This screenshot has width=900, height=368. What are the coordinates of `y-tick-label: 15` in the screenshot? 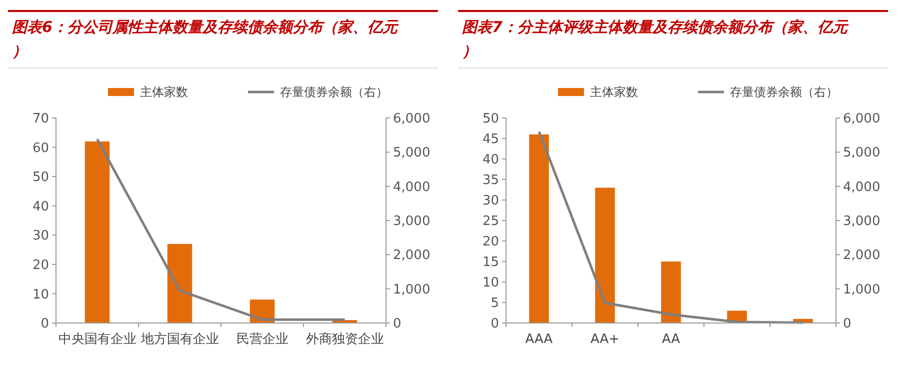 It's located at (490, 262).